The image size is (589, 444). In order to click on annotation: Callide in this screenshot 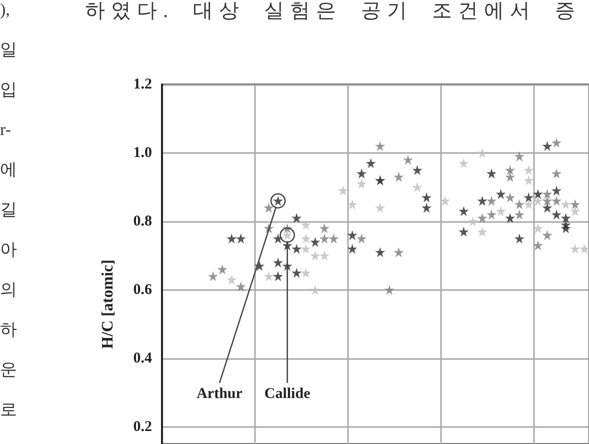, I will do `click(287, 394)`.